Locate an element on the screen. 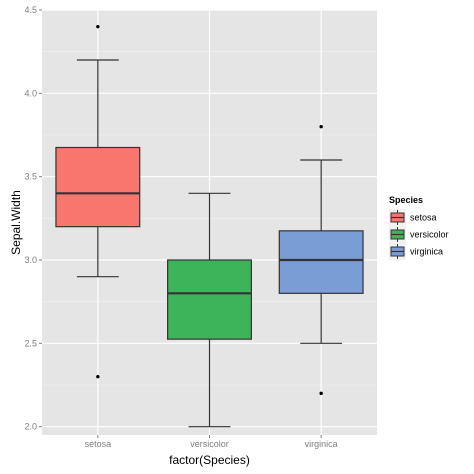  legend: Species setosa versicolor virginica is located at coordinates (419, 227).